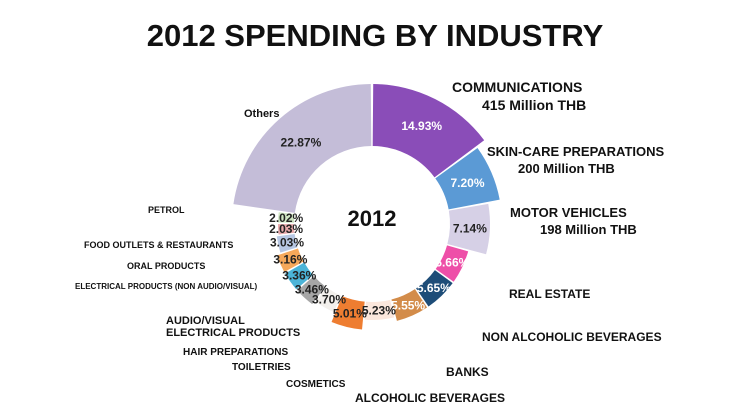 The width and height of the screenshot is (750, 420). I want to click on percent-label-toiletries: 3.70%, so click(329, 300).